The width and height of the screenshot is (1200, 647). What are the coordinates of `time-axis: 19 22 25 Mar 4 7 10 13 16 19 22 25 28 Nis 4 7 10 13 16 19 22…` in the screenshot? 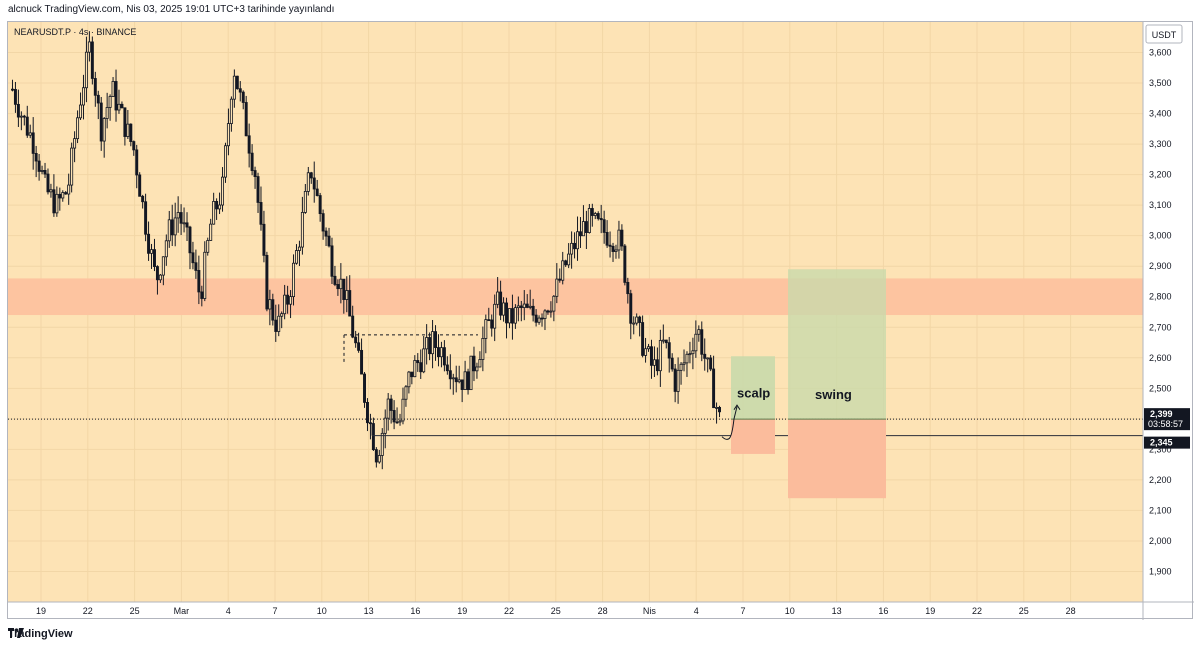 It's located at (556, 611).